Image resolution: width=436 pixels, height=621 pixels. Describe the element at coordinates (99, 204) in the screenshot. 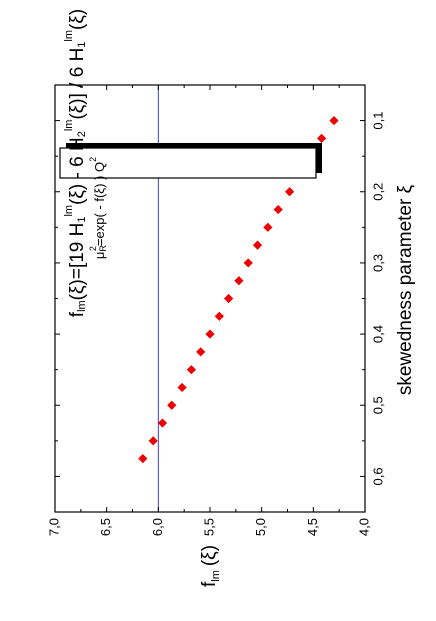

I see `annotation-rest: =exp( - f(ξ) ) Q` at that location.